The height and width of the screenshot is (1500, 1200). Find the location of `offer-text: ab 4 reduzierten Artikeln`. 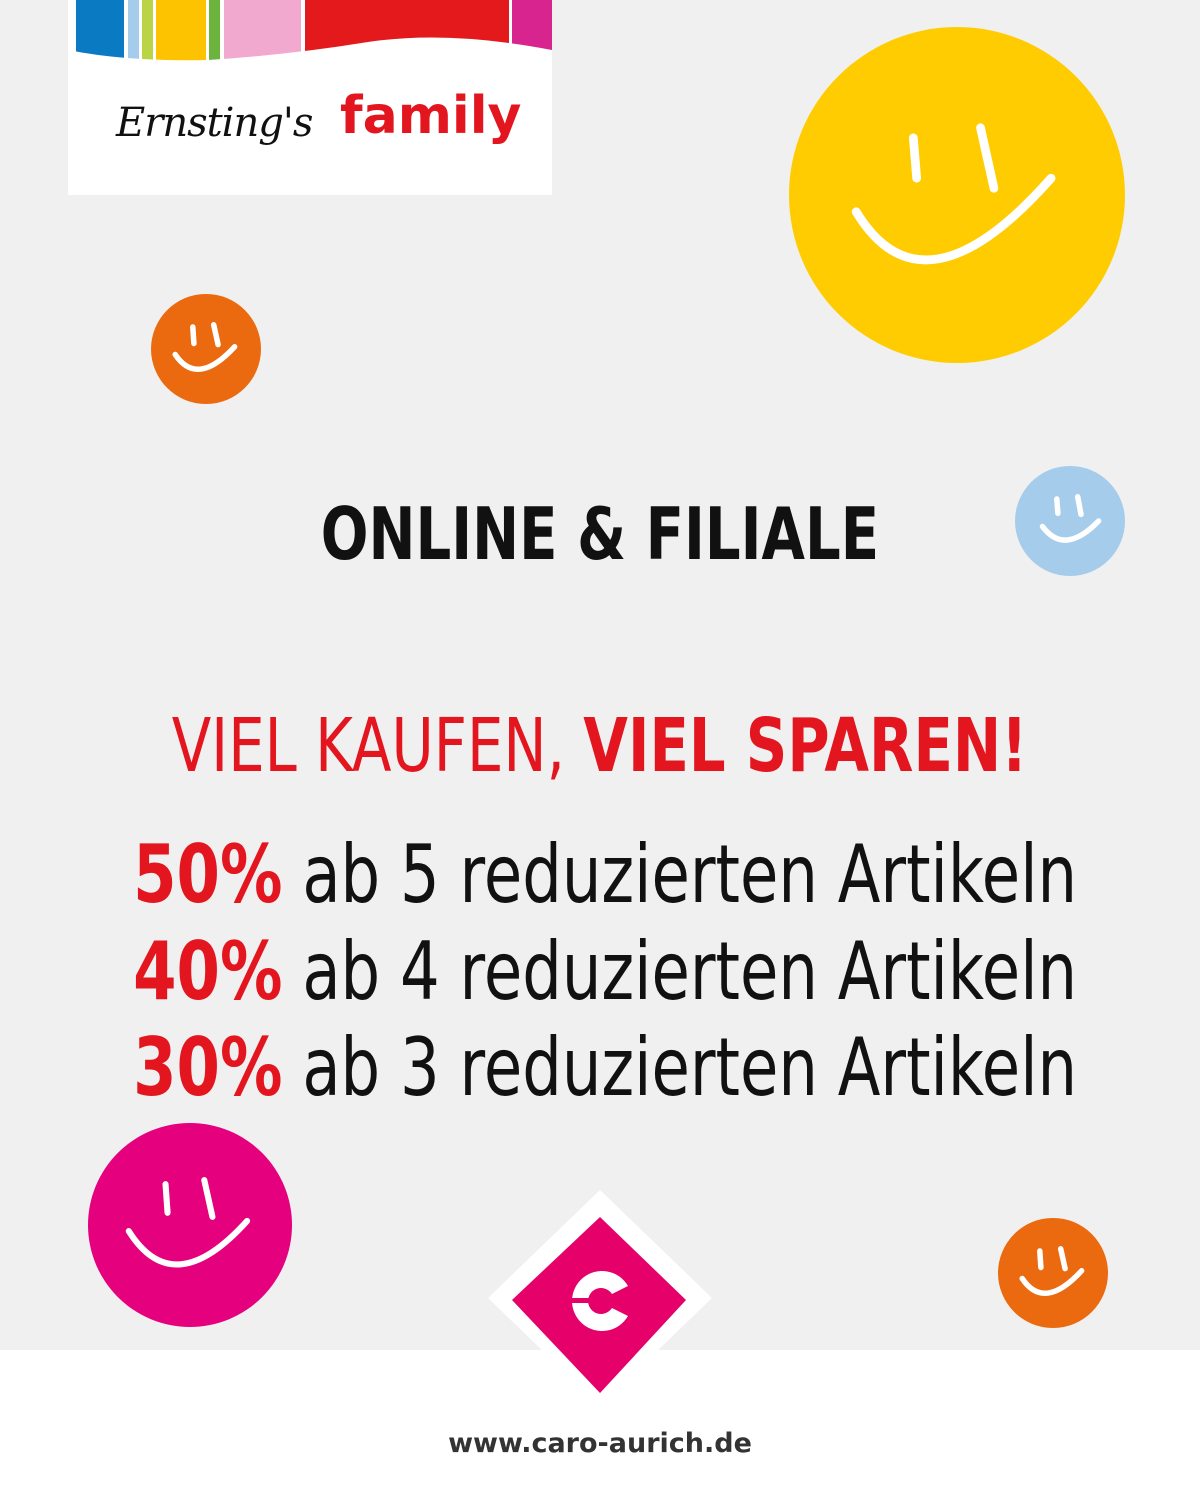

offer-text: ab 4 reduzierten Artikeln is located at coordinates (690, 971).